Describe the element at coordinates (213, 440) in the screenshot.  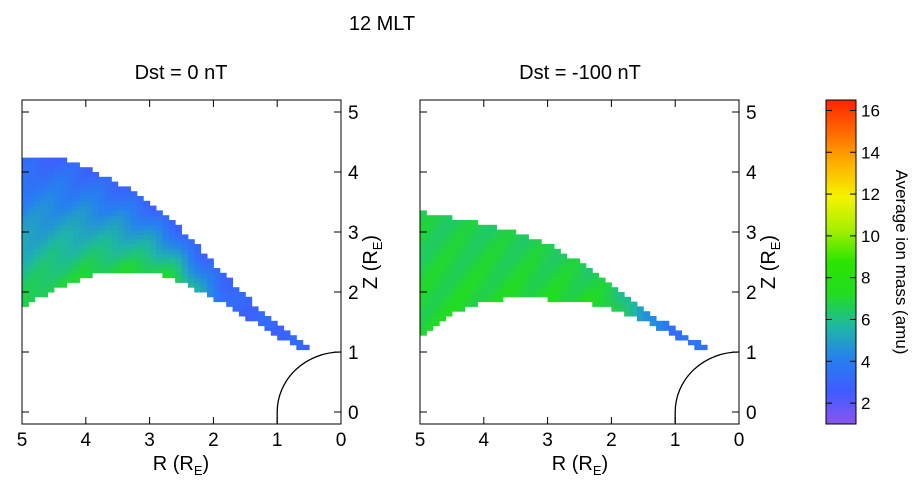
I see `x-tick-label: 2` at that location.